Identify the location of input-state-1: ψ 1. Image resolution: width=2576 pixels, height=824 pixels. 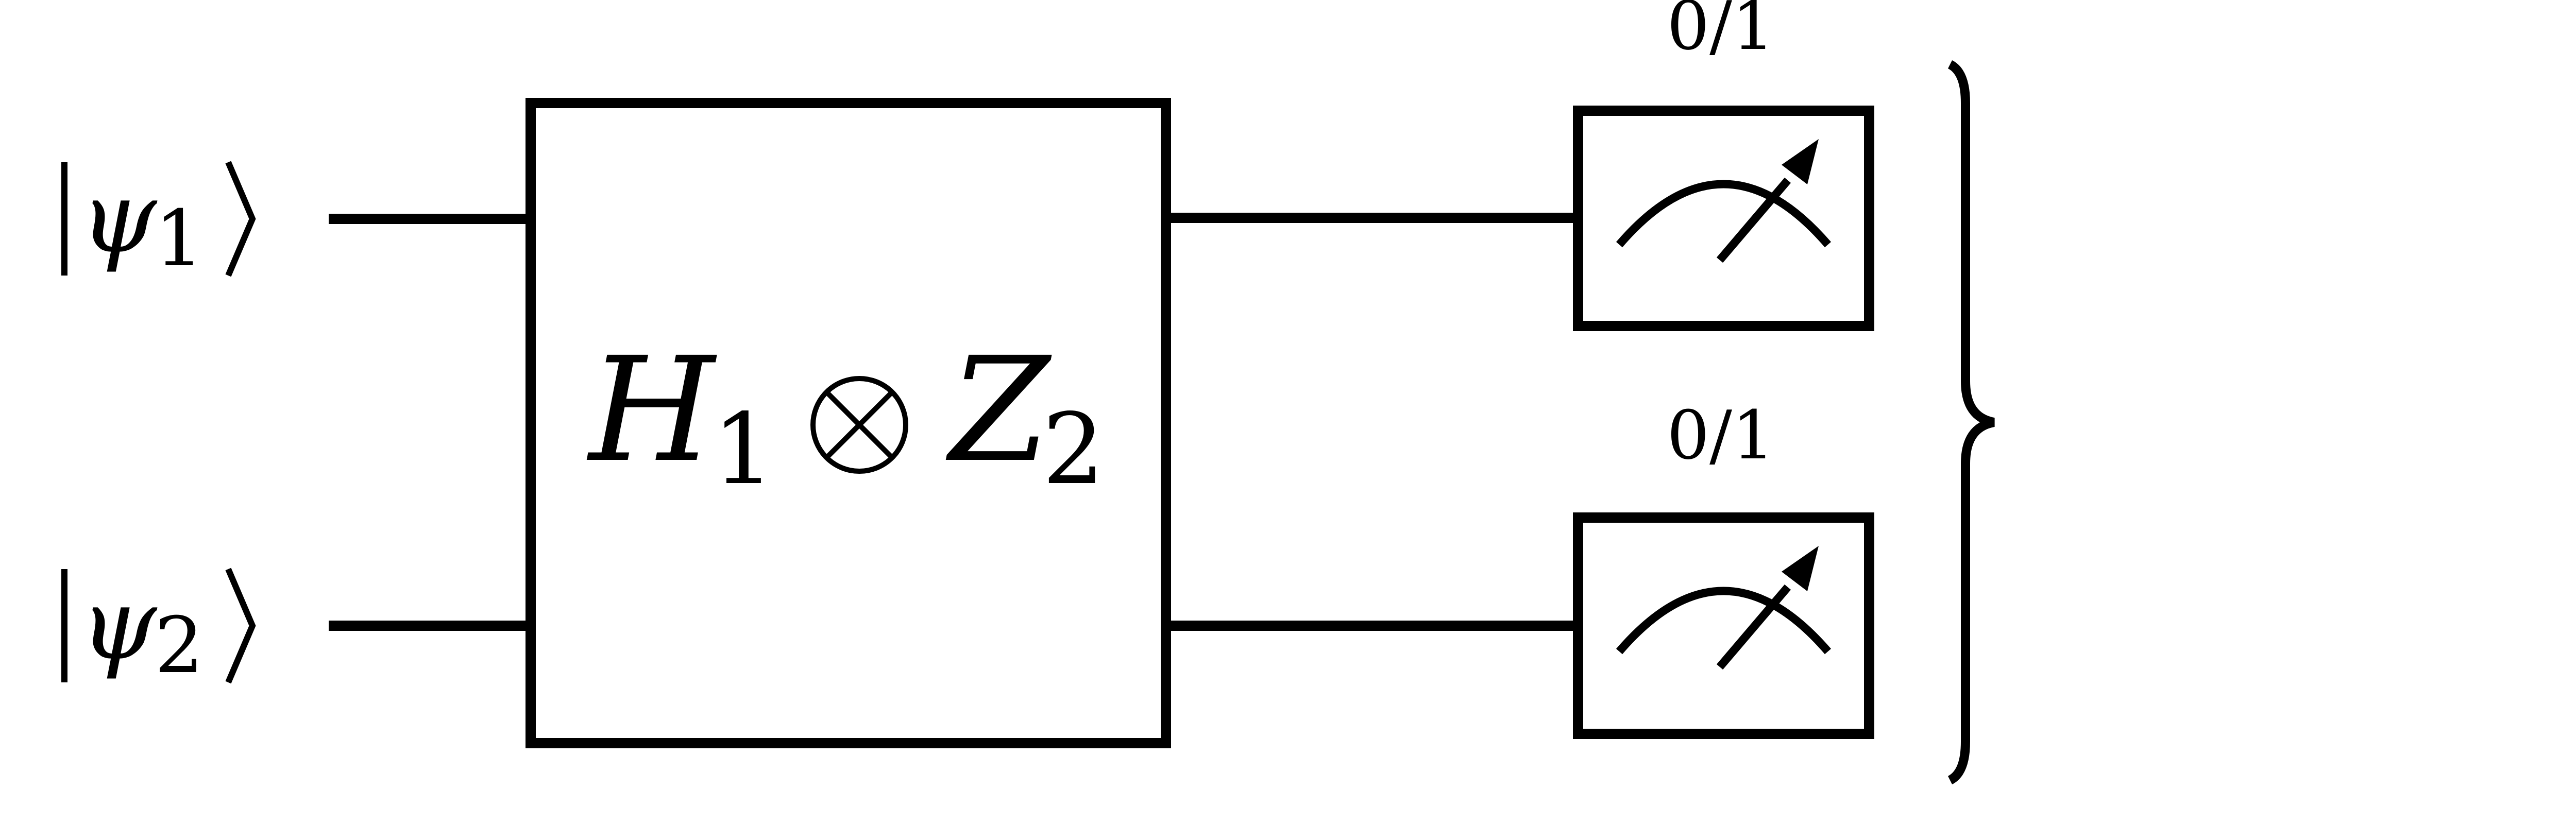
(158, 222).